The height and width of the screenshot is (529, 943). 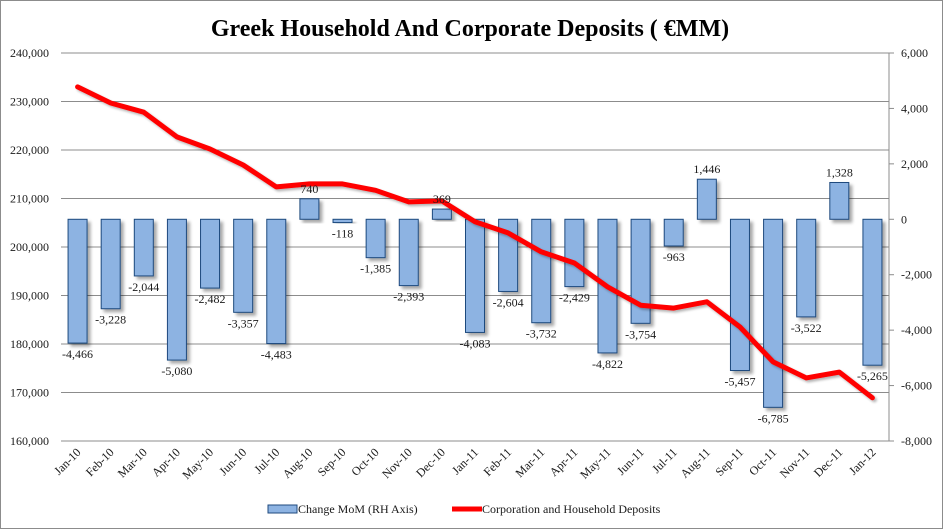 I want to click on x-tick-label: Feb-10, so click(x=100, y=462).